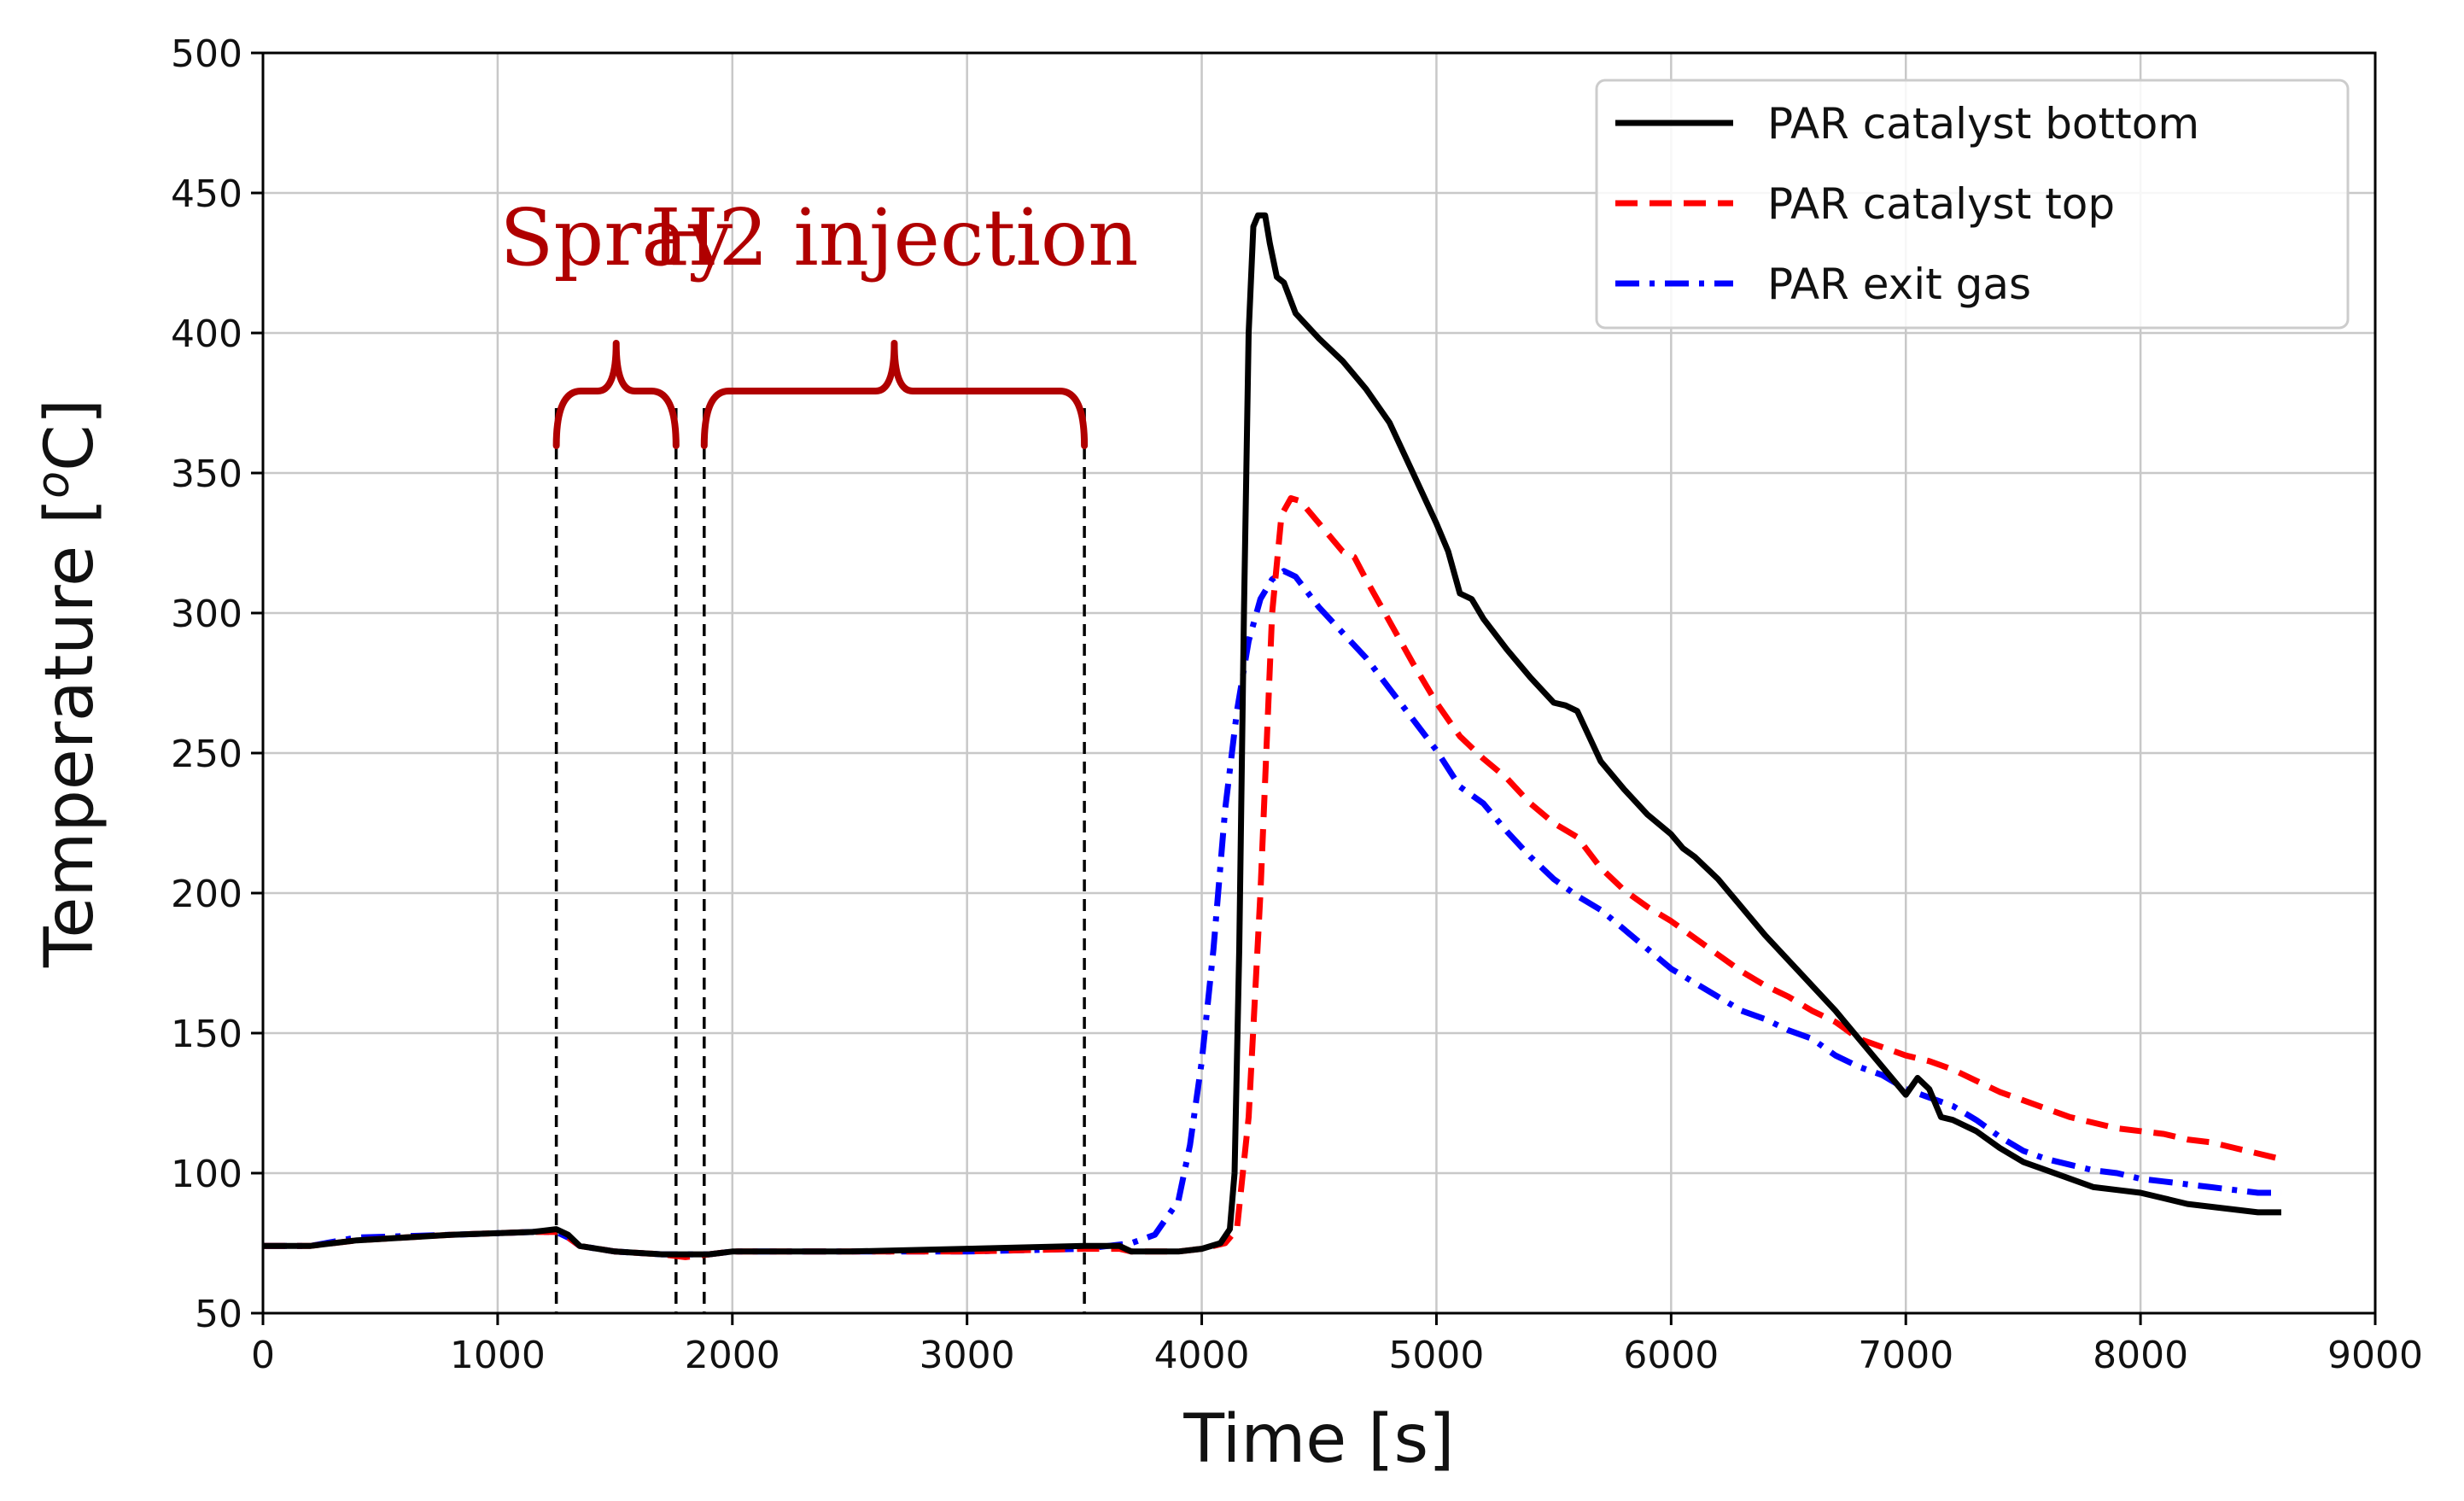  I want to click on x-tick-label: 1000, so click(498, 1355).